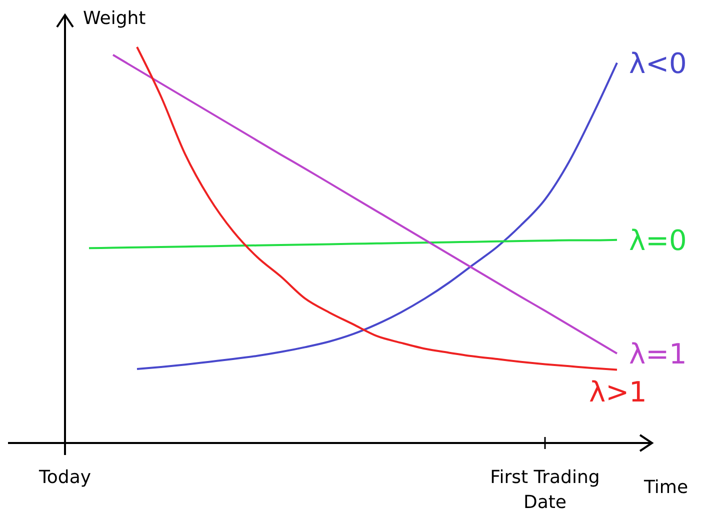  Describe the element at coordinates (618, 392) in the screenshot. I see `series-label: λ>1` at that location.